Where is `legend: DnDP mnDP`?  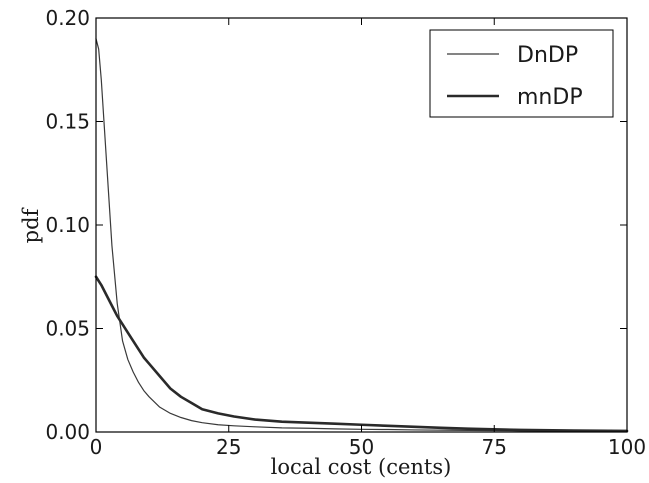
legend: DnDP mnDP is located at coordinates (521, 73).